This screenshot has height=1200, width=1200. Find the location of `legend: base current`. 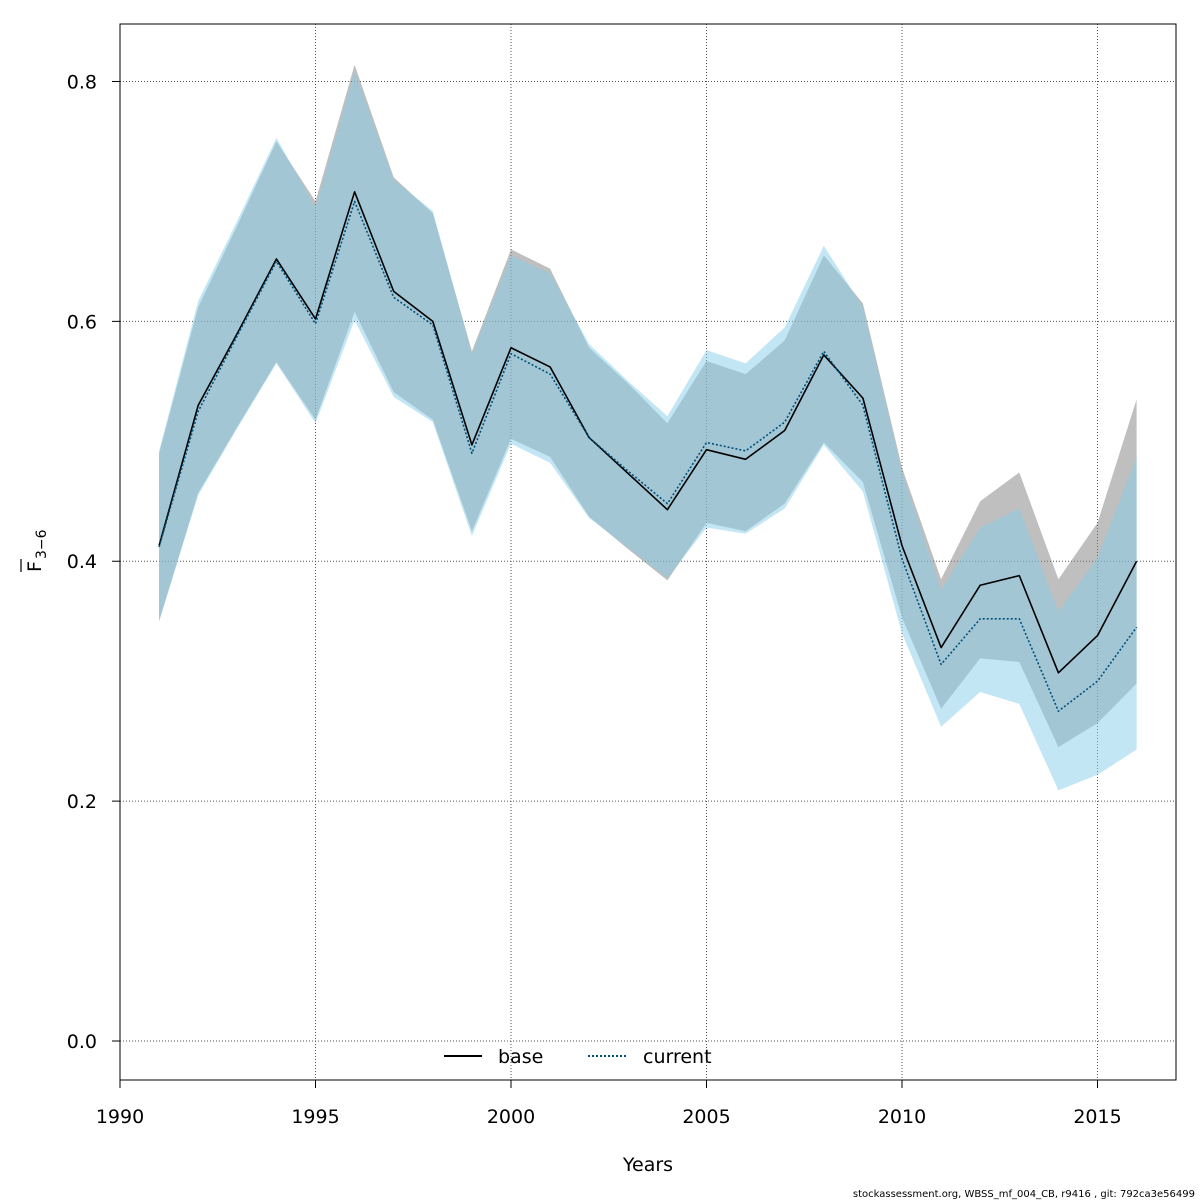

legend: base current is located at coordinates (578, 1057).